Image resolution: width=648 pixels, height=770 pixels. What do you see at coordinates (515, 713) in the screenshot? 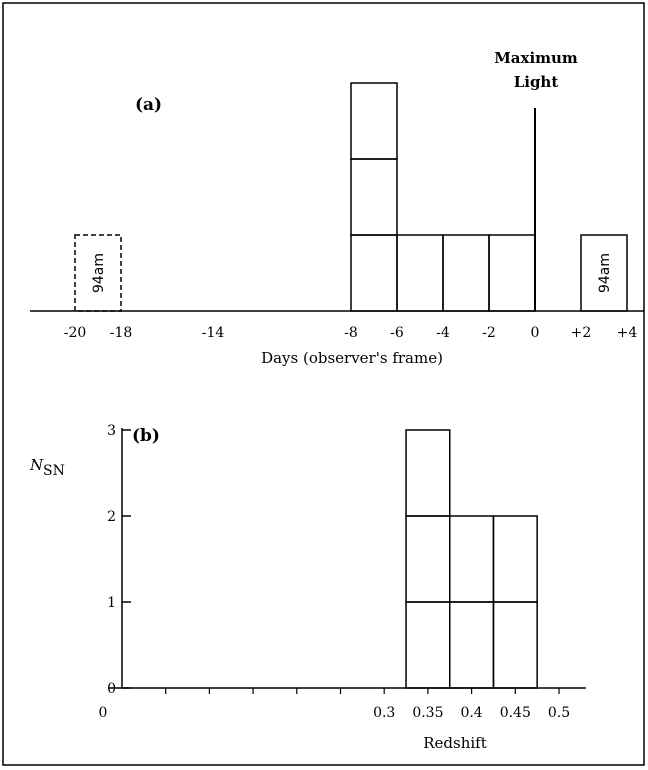
I see `panel-b-x-tick-label-4: 0.45` at bounding box center [515, 713].